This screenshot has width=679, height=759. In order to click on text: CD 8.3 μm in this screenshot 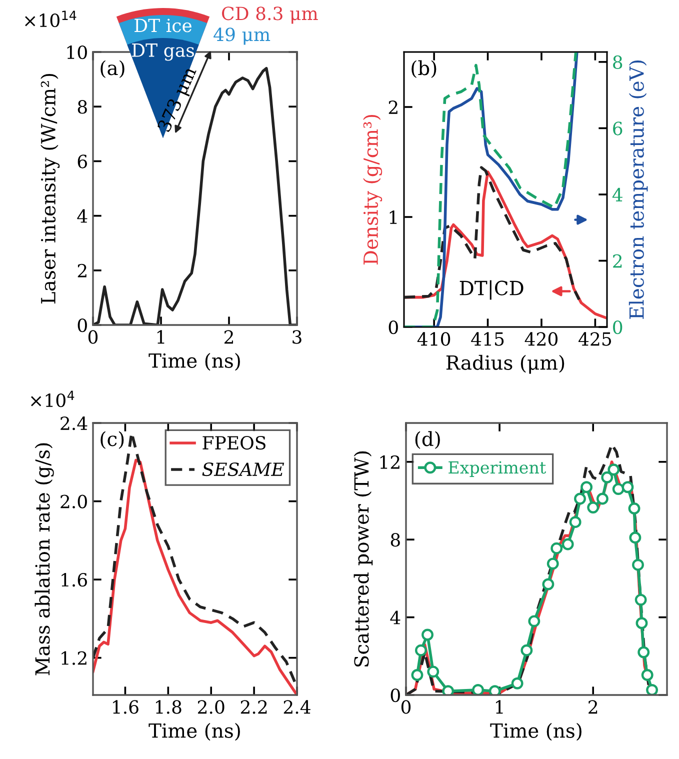, I will do `click(270, 15)`.